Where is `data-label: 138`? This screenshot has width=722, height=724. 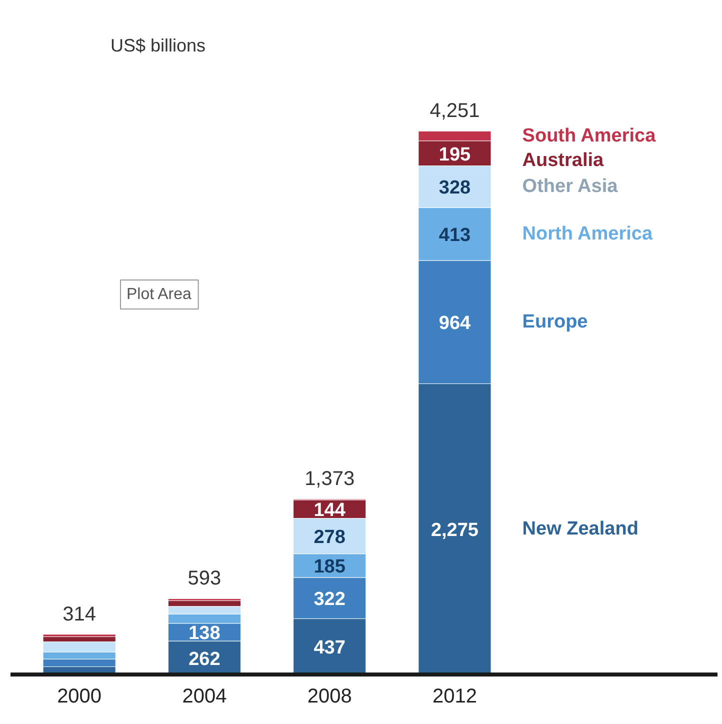 data-label: 138 is located at coordinates (204, 633).